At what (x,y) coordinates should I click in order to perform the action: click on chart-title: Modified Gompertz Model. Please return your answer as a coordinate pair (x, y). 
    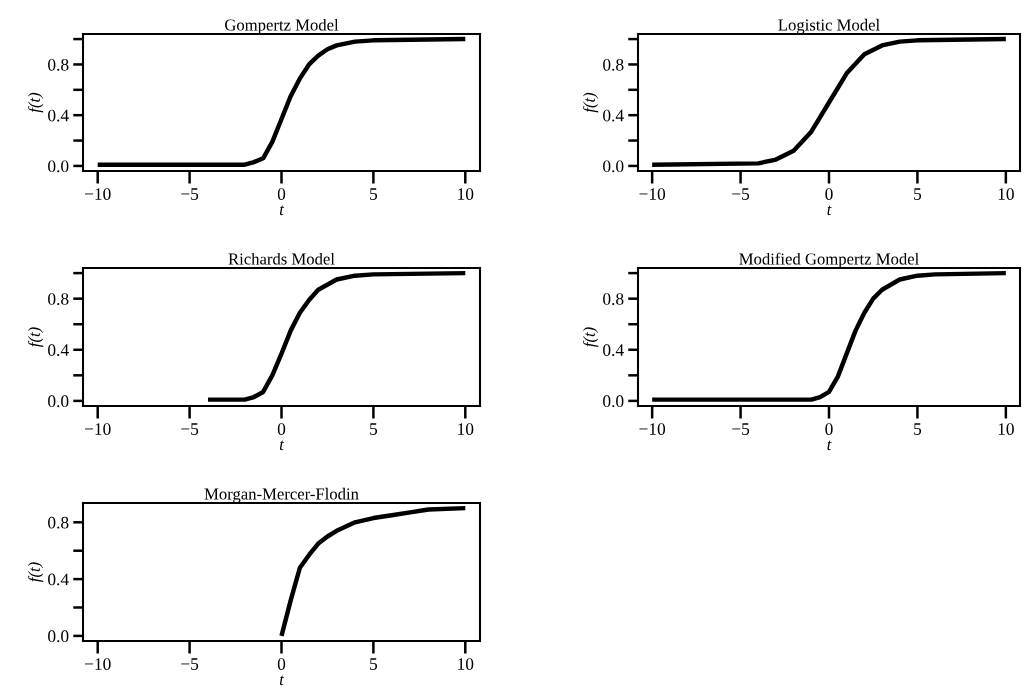
    Looking at the image, I should click on (829, 260).